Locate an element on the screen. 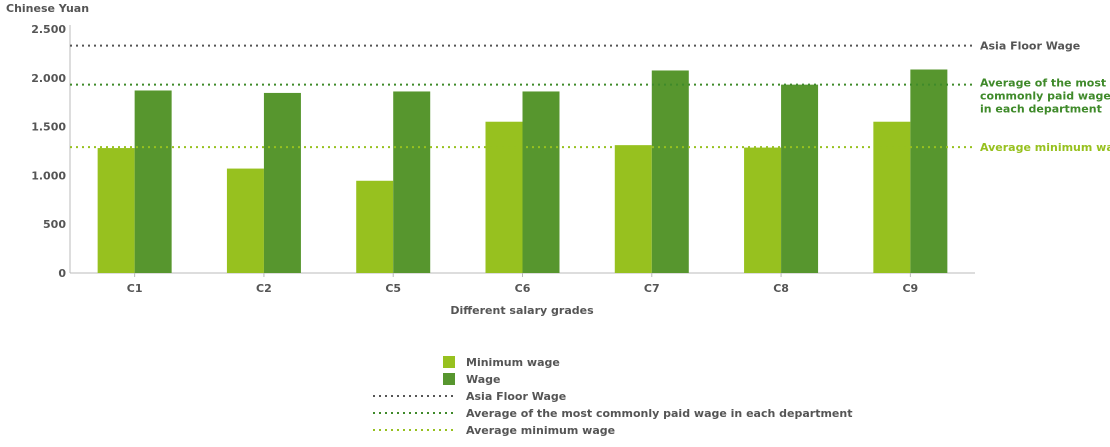  x-tick-label: C2 is located at coordinates (264, 288).